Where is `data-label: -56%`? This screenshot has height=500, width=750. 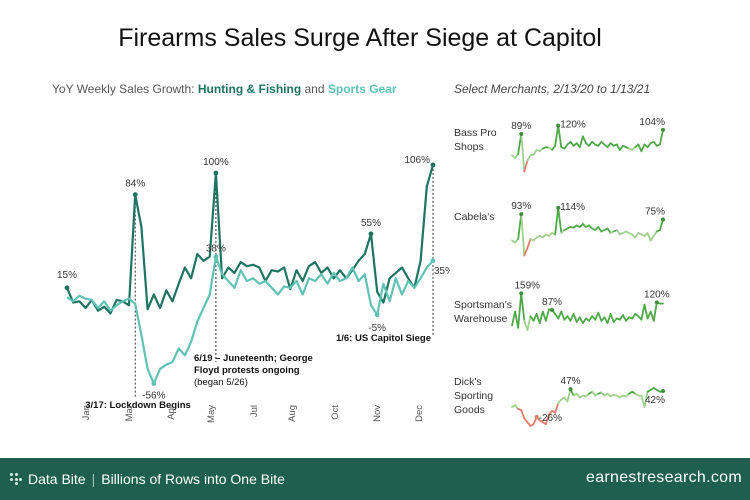 data-label: -56% is located at coordinates (153, 396).